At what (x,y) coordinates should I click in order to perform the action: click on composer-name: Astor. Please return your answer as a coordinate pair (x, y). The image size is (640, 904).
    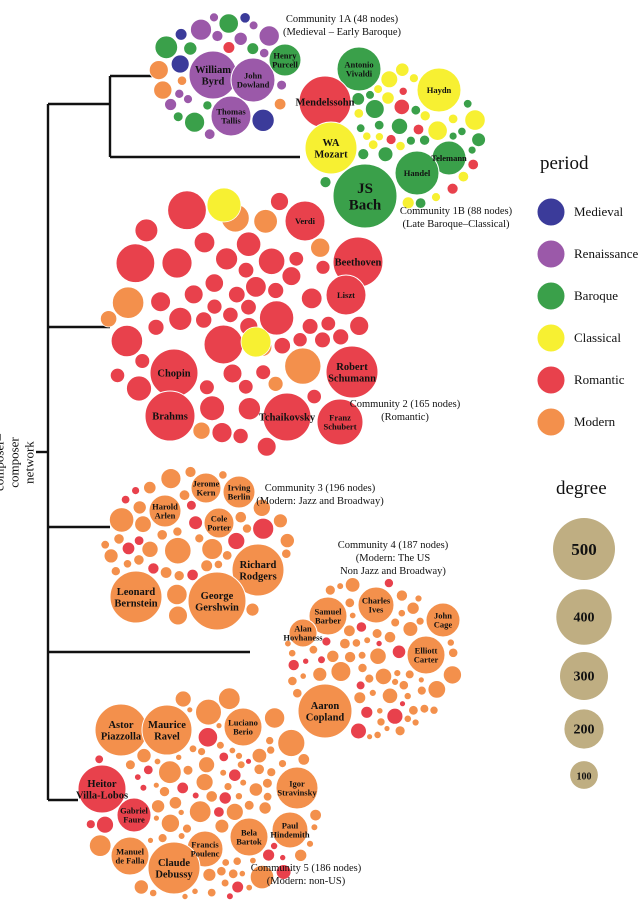
    Looking at the image, I should click on (120, 725).